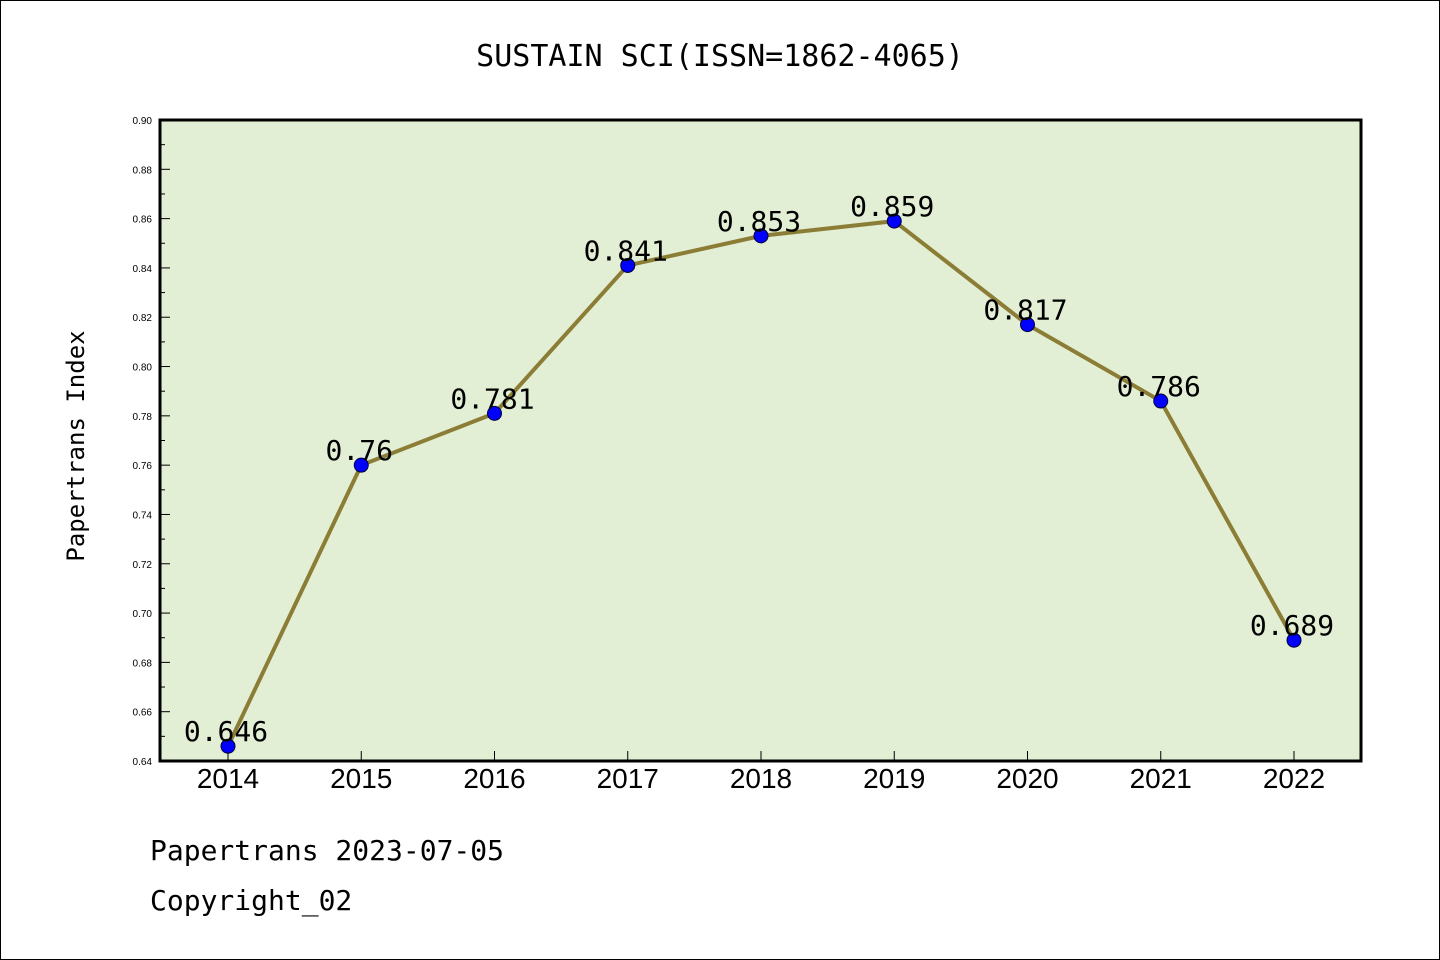  Describe the element at coordinates (492, 398) in the screenshot. I see `data-label: 0.781` at that location.